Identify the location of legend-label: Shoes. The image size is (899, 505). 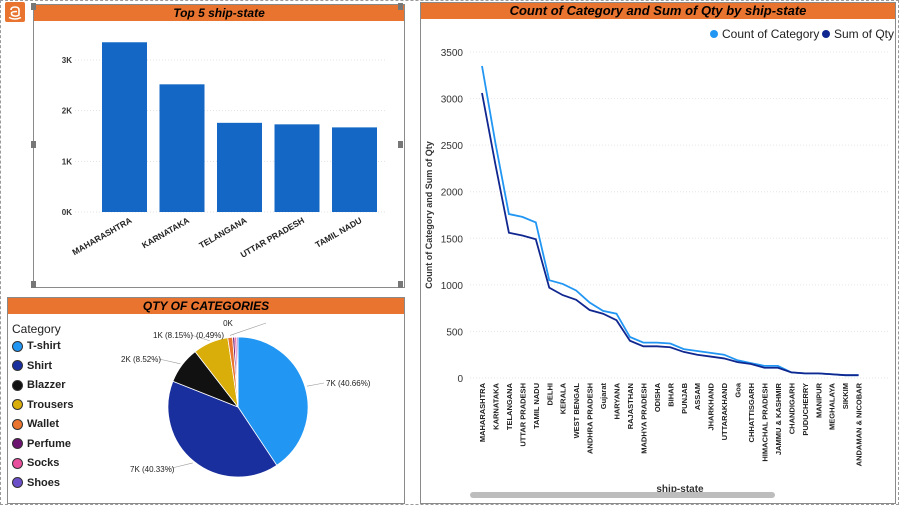
(44, 482).